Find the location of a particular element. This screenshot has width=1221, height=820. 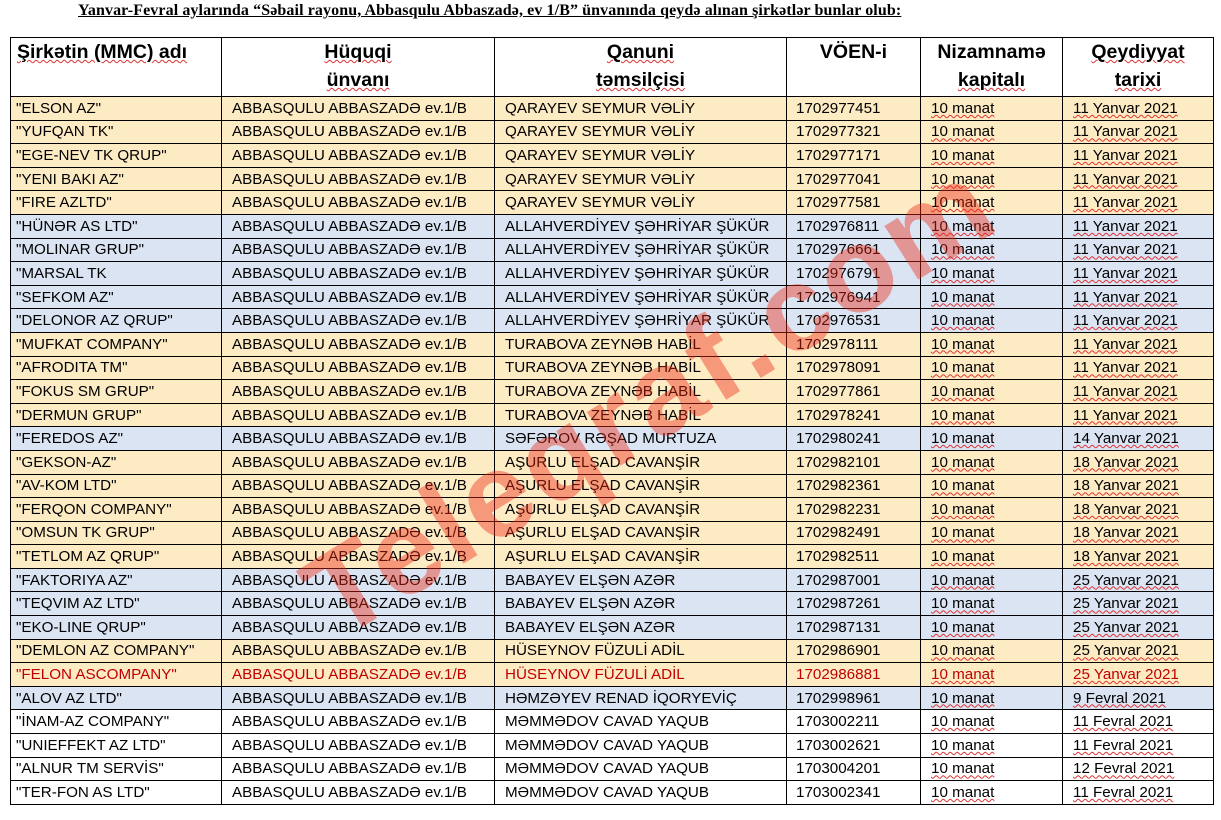

voen-cell: 1702982231 is located at coordinates (853, 509).